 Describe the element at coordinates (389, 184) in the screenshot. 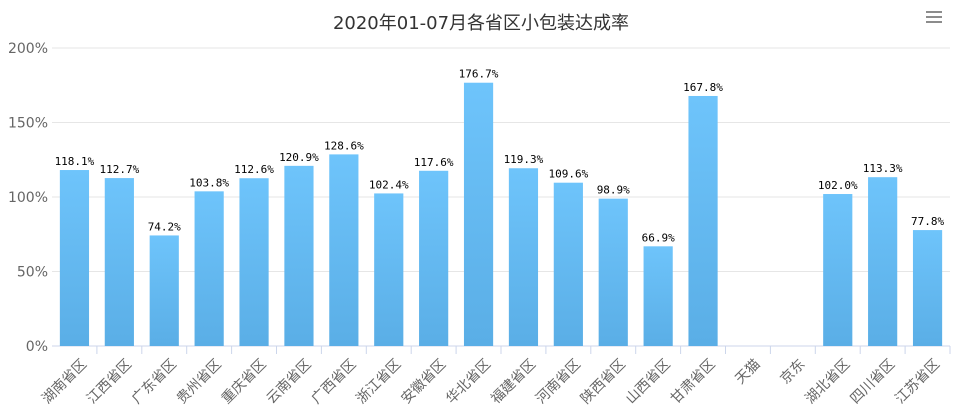

I see `data-label: 102.4%` at that location.